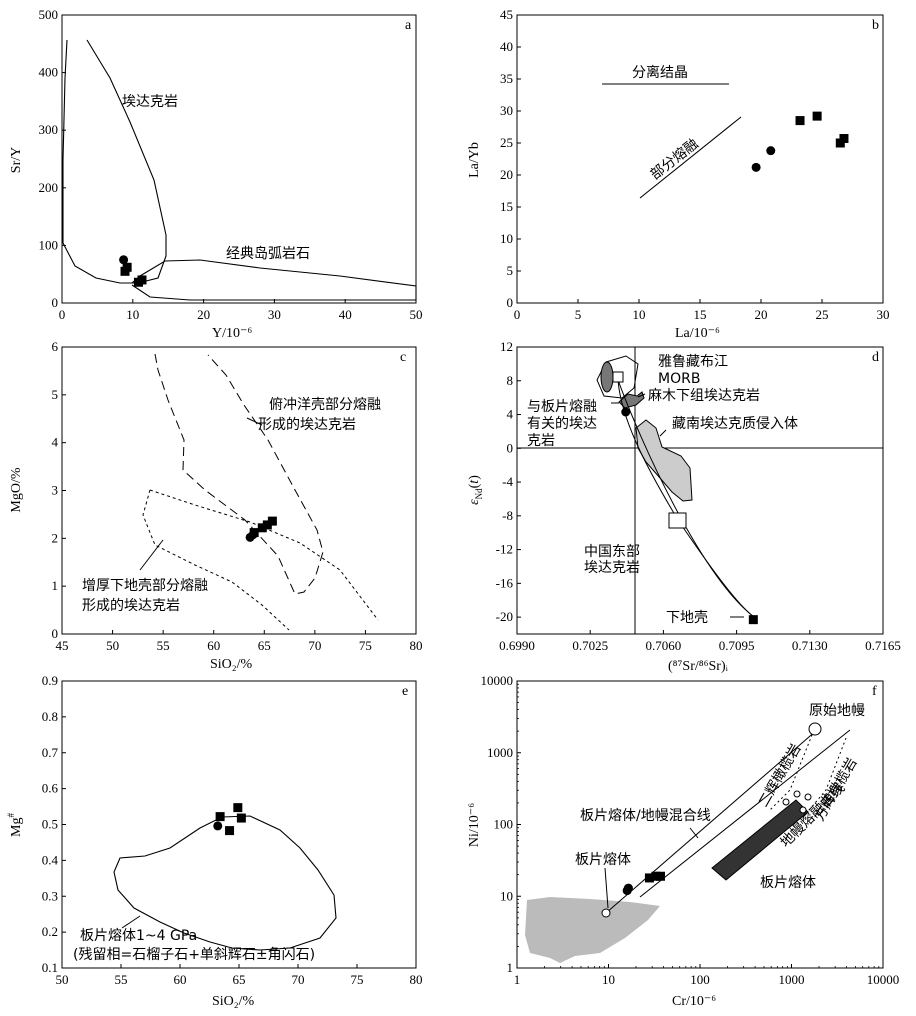 The width and height of the screenshot is (916, 1016). What do you see at coordinates (497, 680) in the screenshot?
I see `y-tick-label: 10000` at bounding box center [497, 680].